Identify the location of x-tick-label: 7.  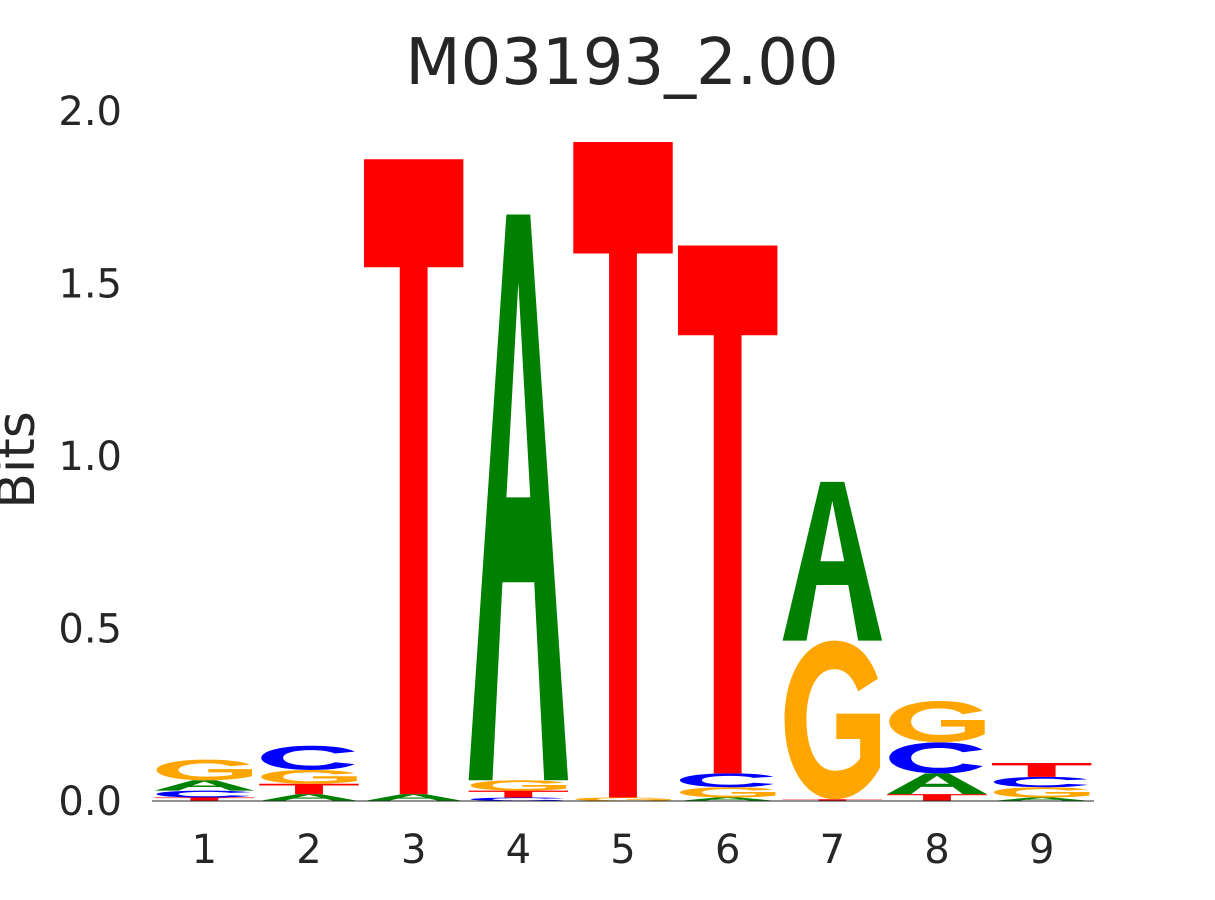
(832, 850).